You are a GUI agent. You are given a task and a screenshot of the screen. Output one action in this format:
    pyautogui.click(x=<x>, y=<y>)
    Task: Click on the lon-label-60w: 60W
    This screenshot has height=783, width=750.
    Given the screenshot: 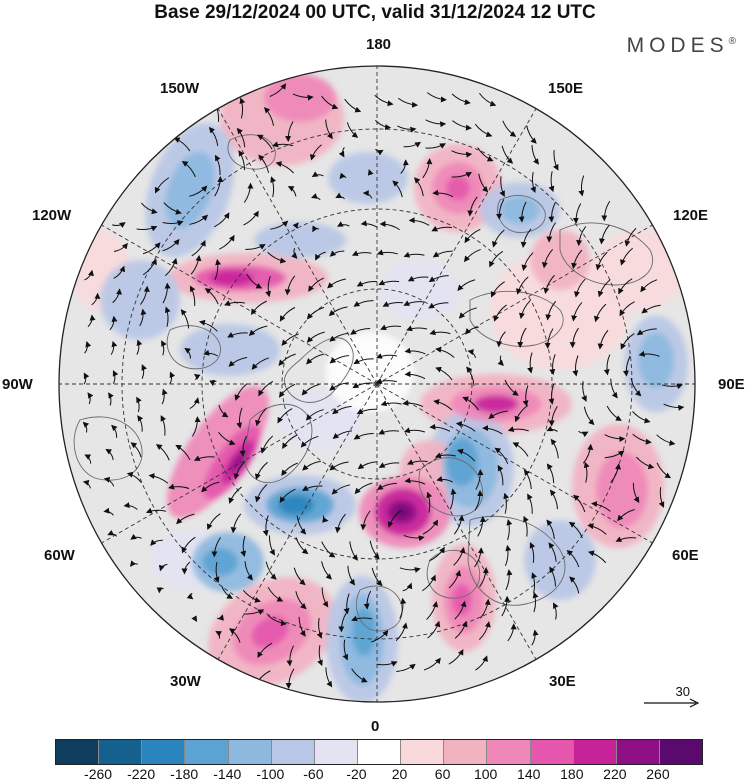 What is the action you would take?
    pyautogui.click(x=59, y=555)
    